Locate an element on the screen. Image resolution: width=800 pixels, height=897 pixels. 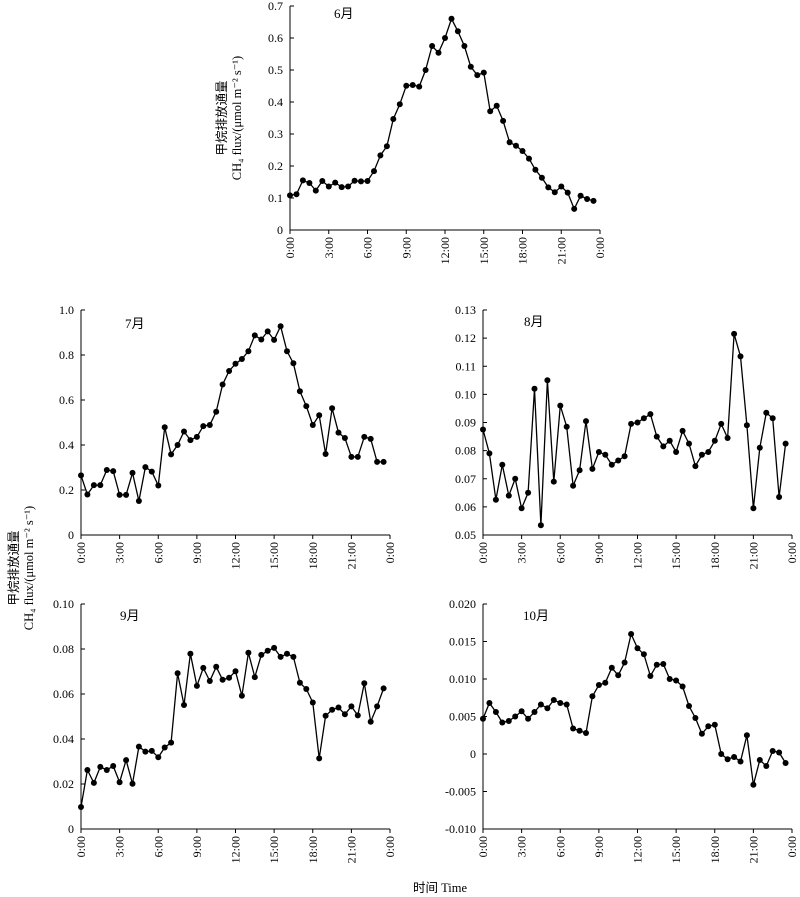
y-tick-label: 0.3 is located at coordinates (275, 134).